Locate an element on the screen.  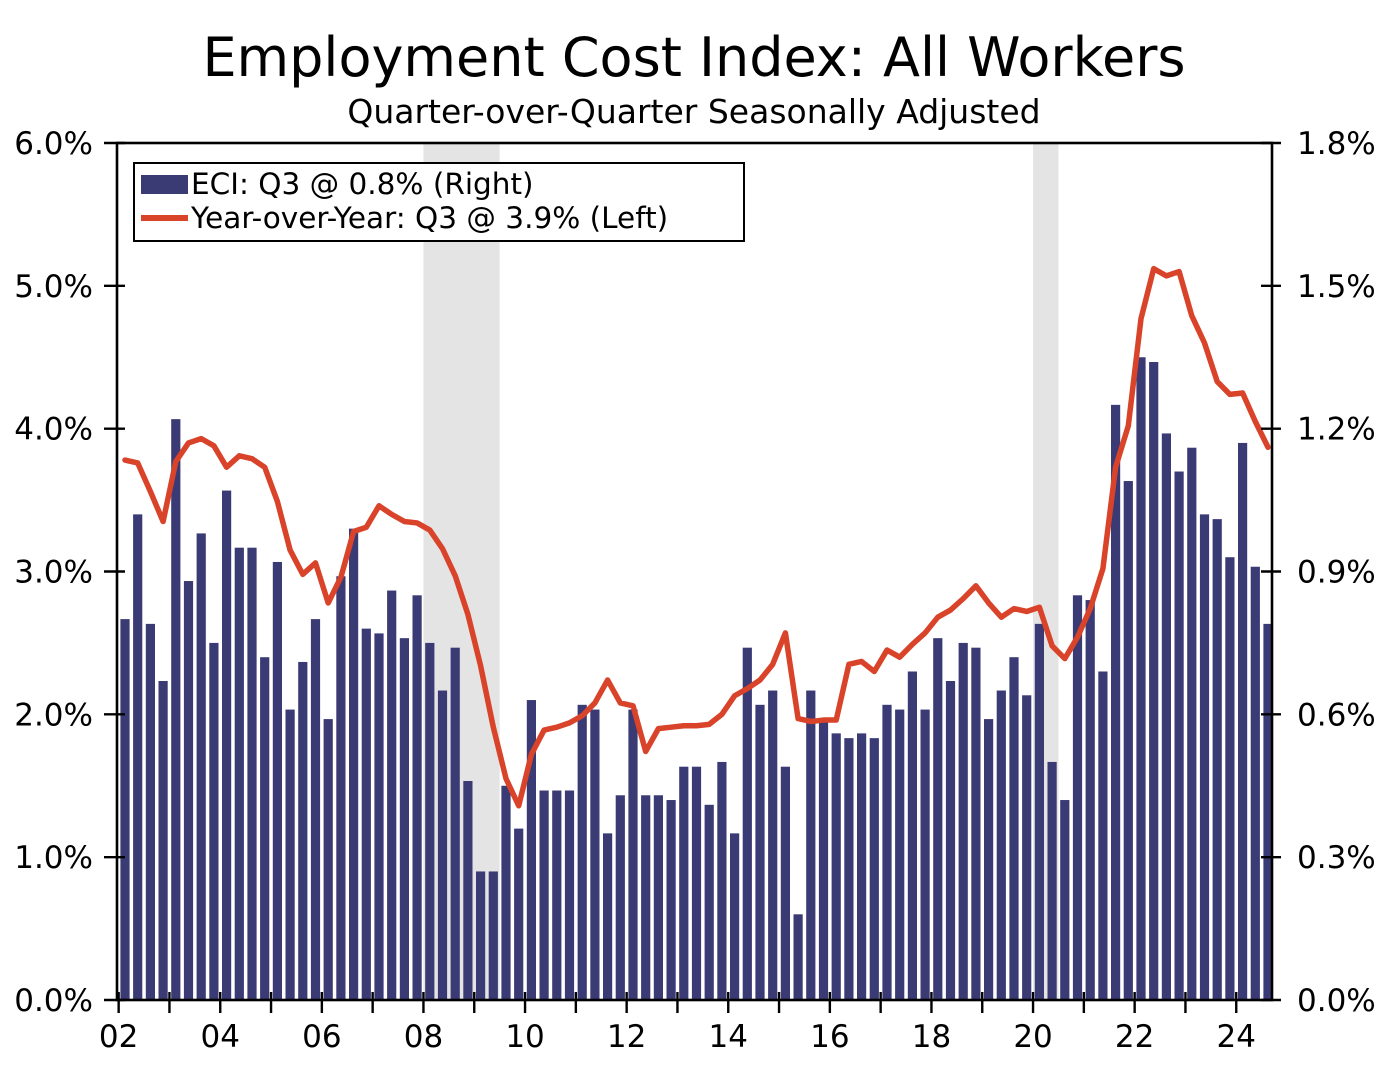
right-axis-label: 0.3% is located at coordinates (1336, 858).